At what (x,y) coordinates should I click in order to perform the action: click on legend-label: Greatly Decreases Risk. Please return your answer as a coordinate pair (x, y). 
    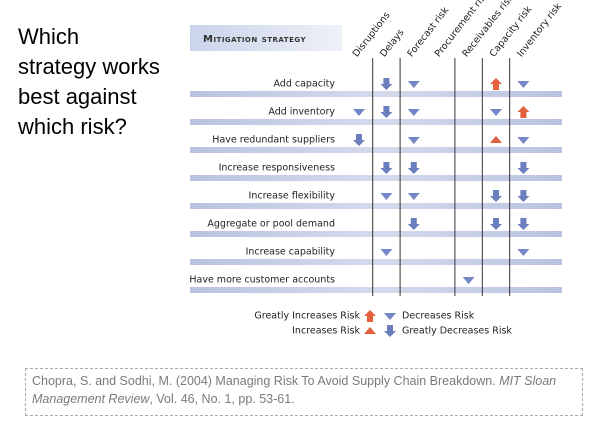
    Looking at the image, I should click on (457, 331).